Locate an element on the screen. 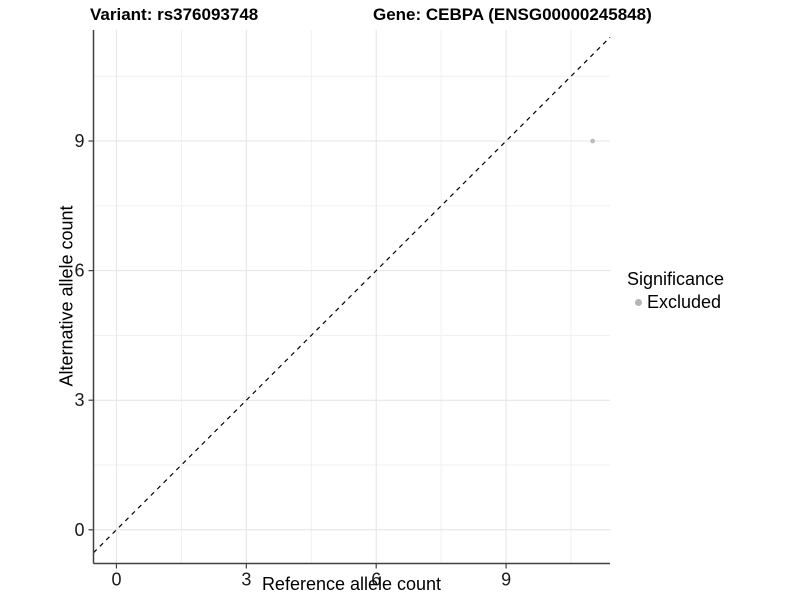  data-point is located at coordinates (593, 141).